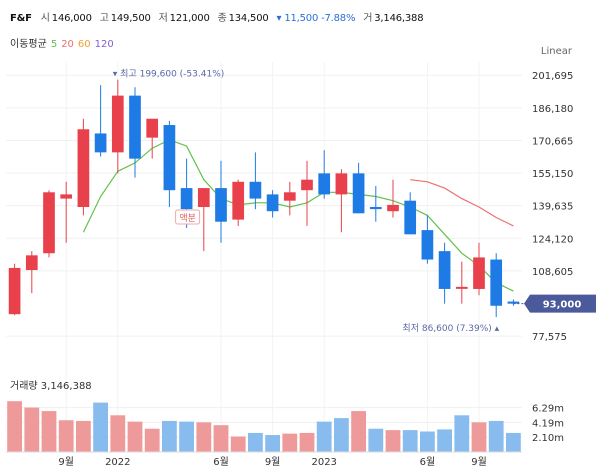 This screenshot has height=473, width=600. I want to click on ma-20: 20, so click(67, 44).